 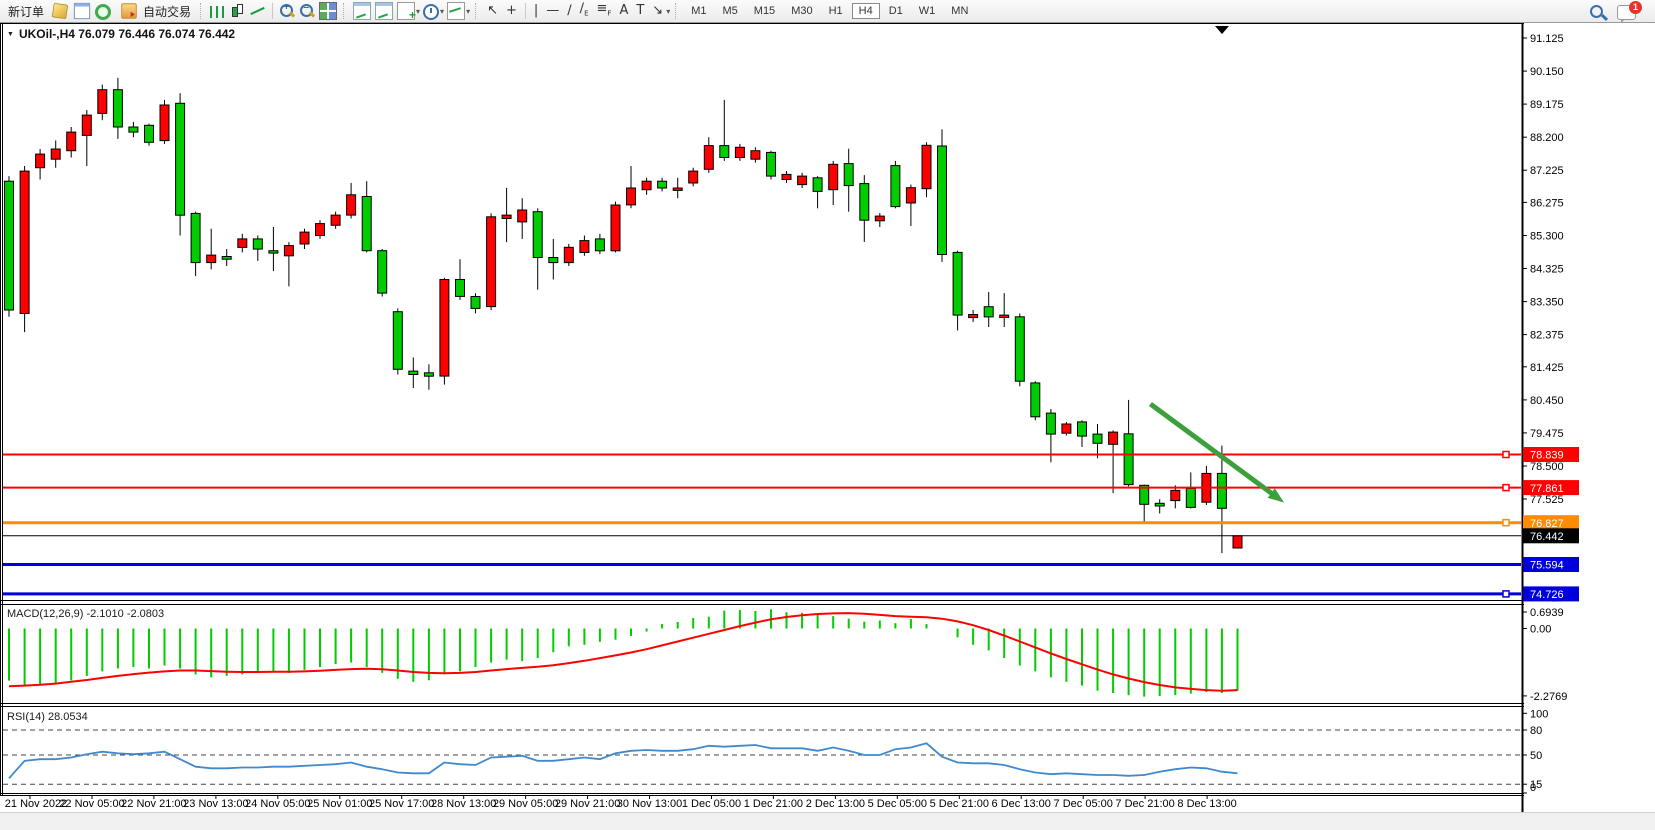 I want to click on rsi-layer: 100 80 50 150, so click(x=775, y=751).